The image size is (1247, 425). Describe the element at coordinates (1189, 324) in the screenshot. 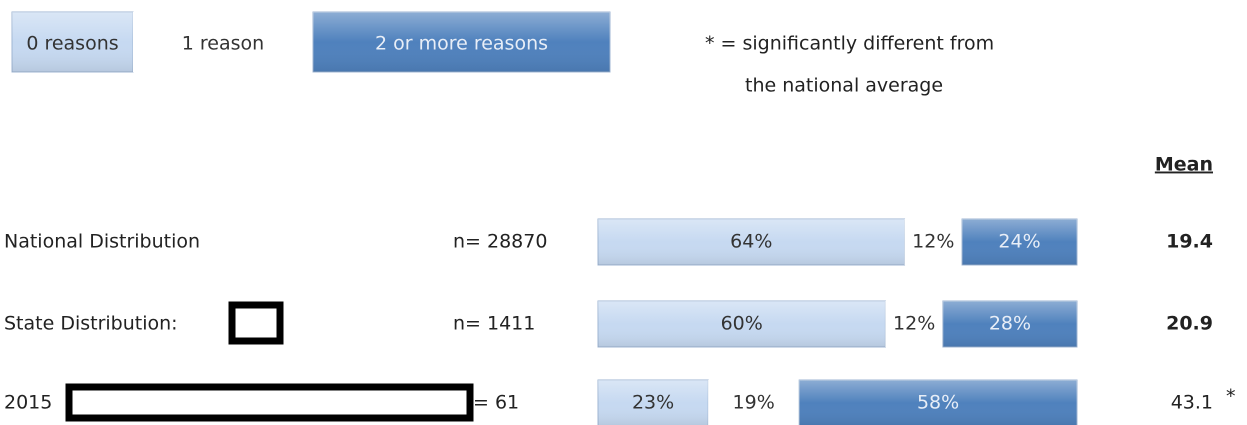

I see `mean-value: 20.9` at that location.